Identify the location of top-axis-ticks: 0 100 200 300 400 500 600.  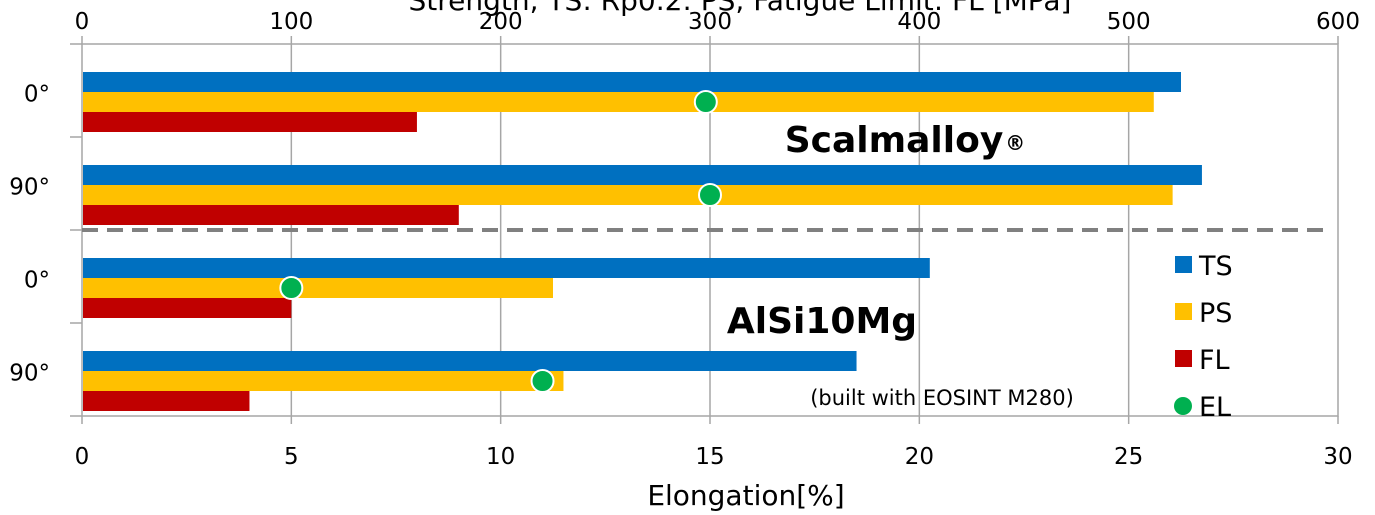
(717, 26).